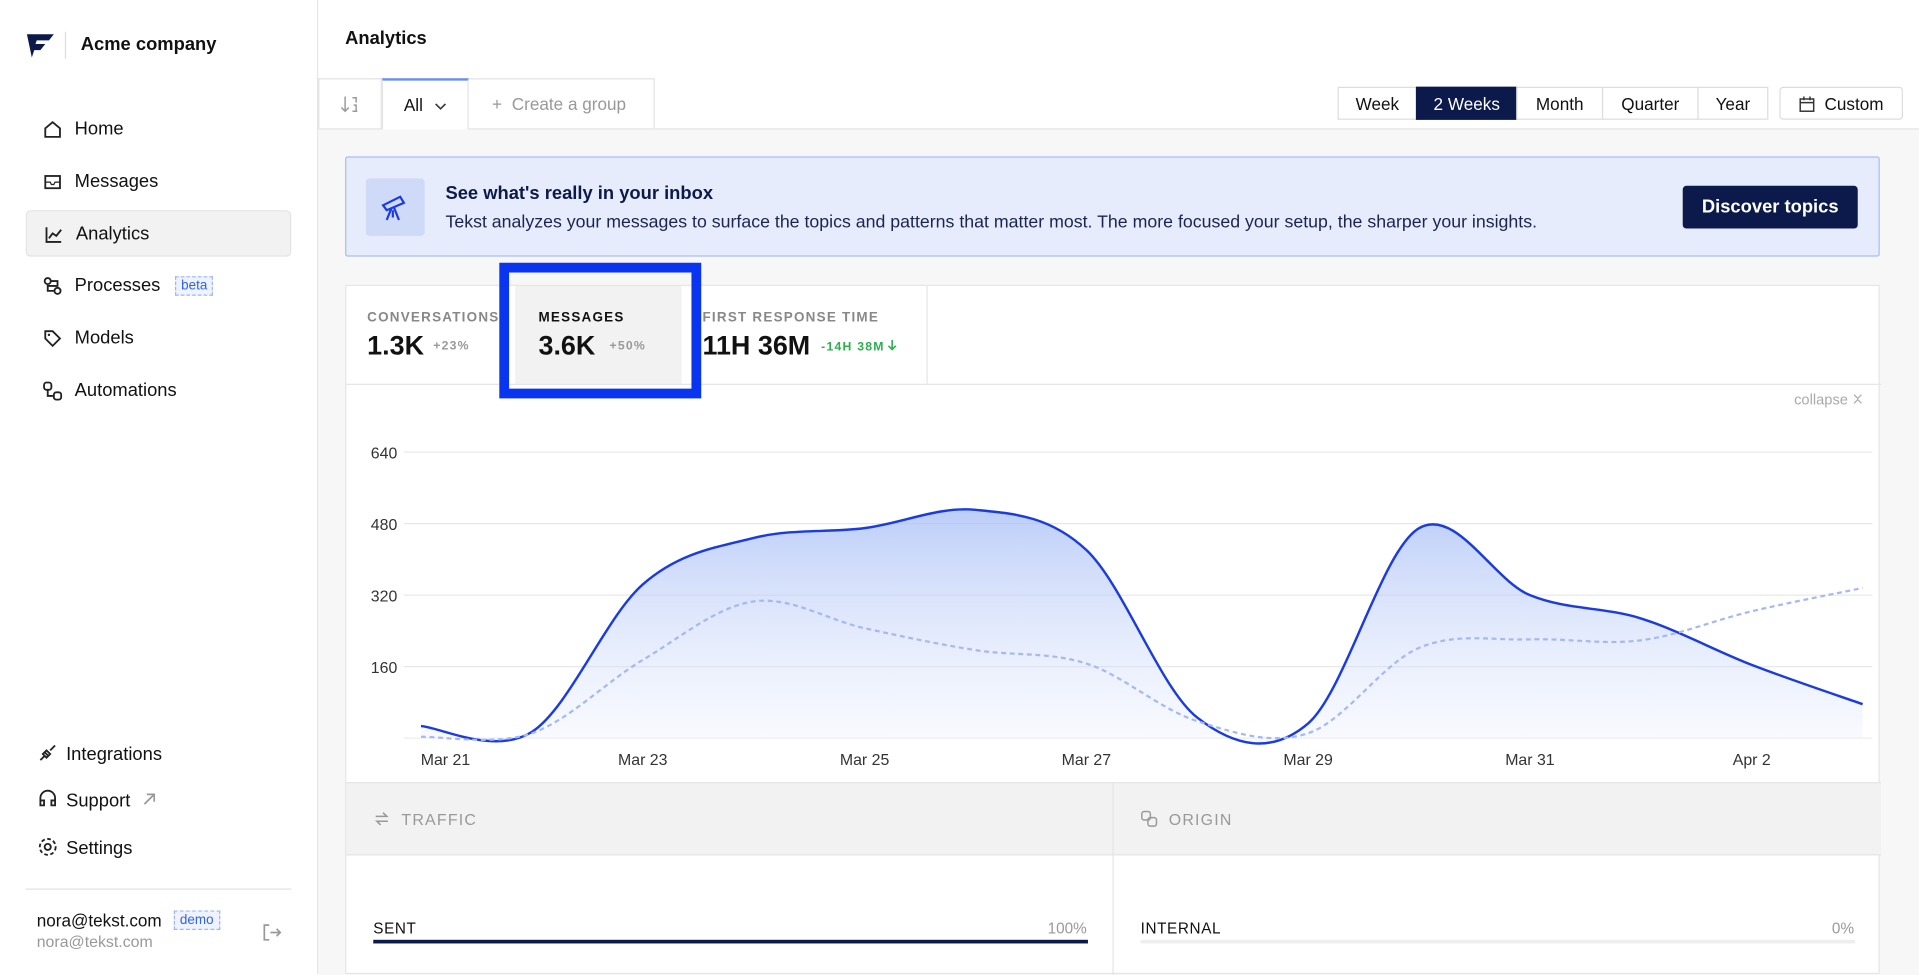 The width and height of the screenshot is (1919, 975). Describe the element at coordinates (112, 234) in the screenshot. I see `nav-label: Analytics` at that location.